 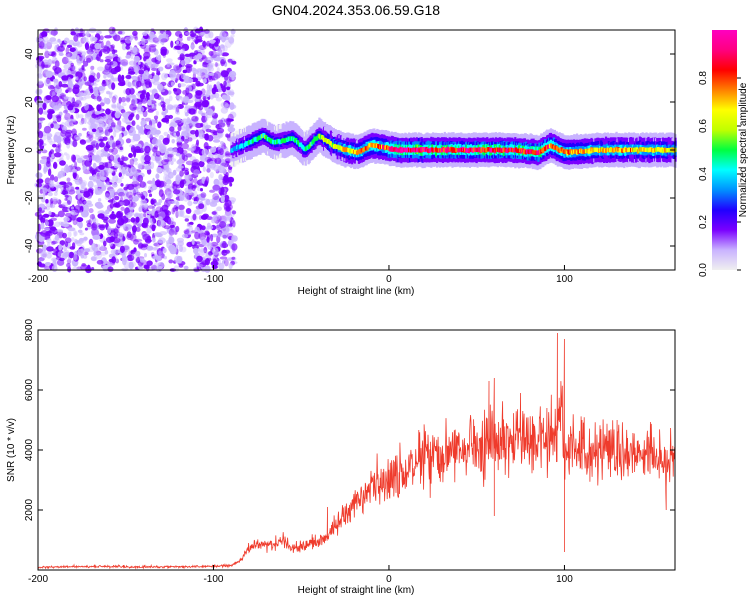 What do you see at coordinates (29, 197) in the screenshot?
I see `spectrogram-y-tick-label: -20` at bounding box center [29, 197].